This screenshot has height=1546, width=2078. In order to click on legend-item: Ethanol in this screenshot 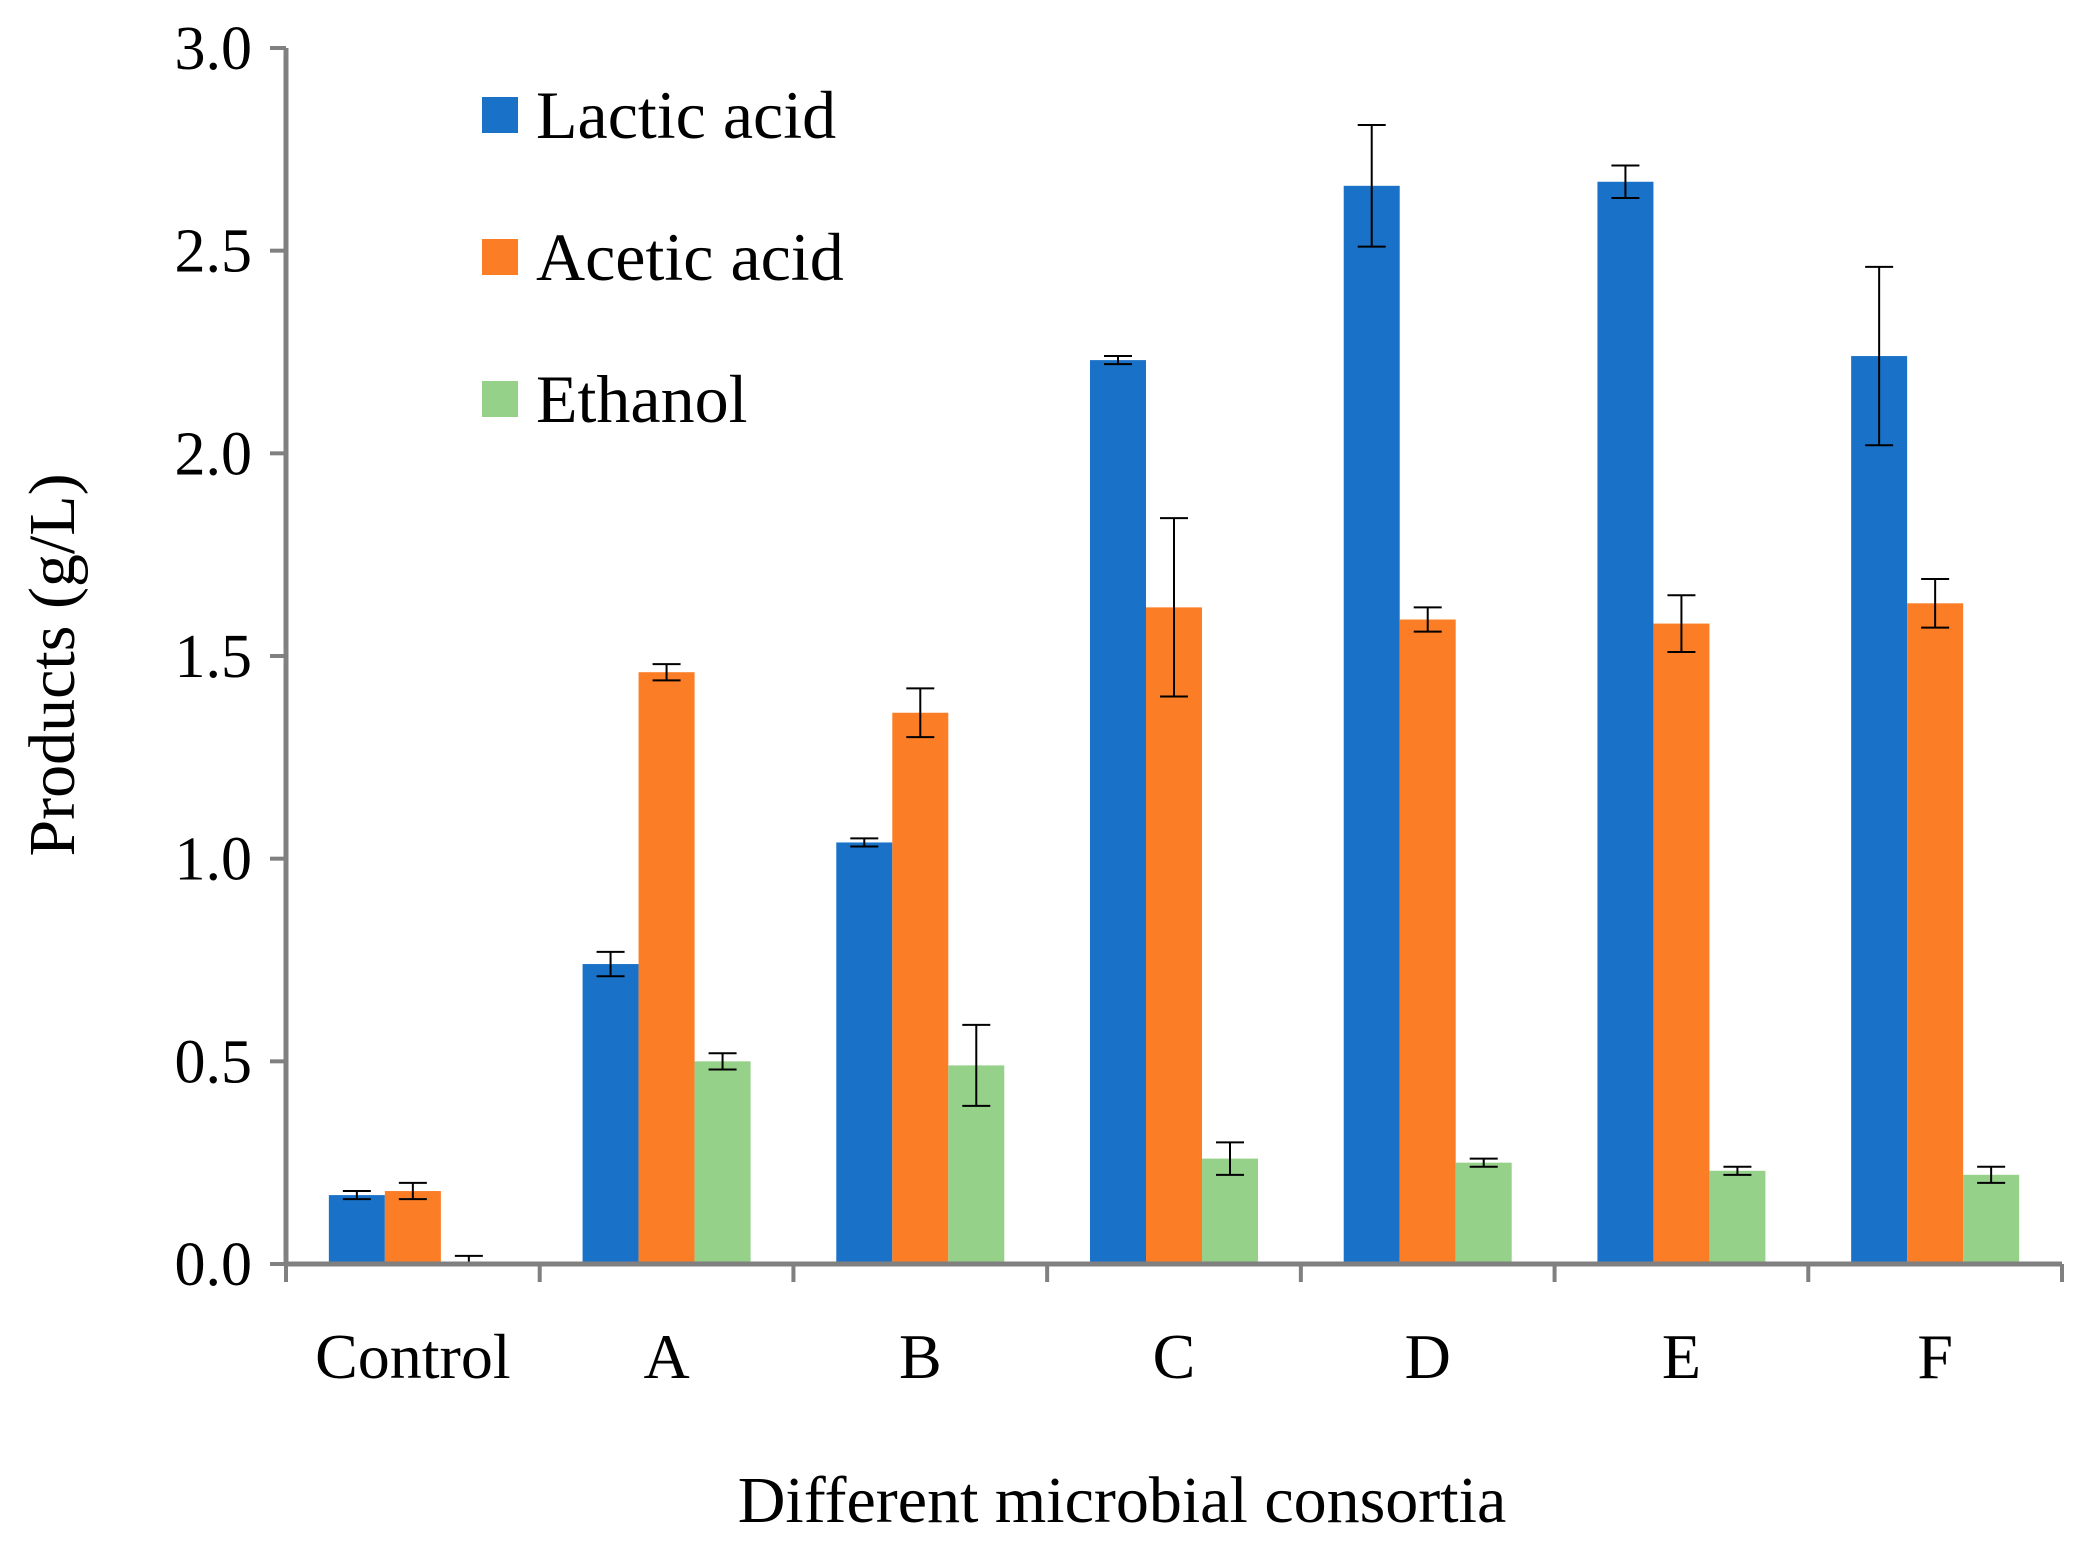, I will do `click(615, 399)`.